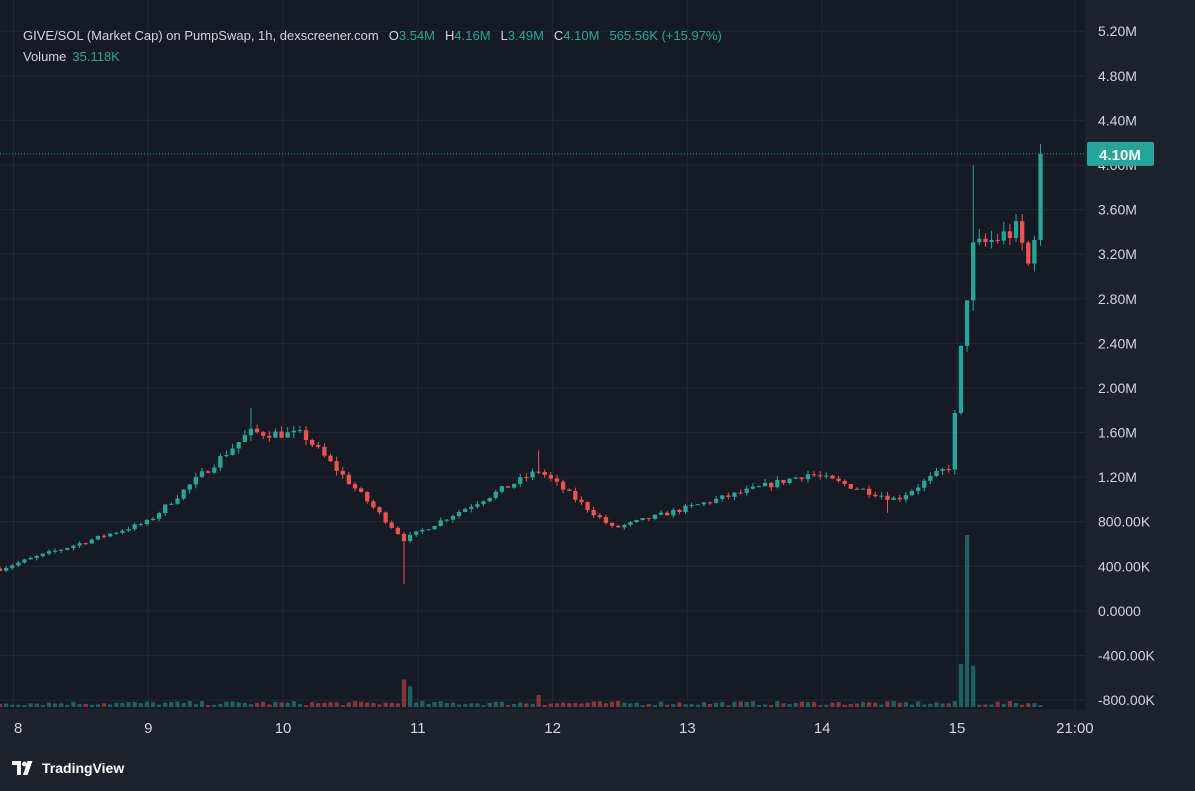 The width and height of the screenshot is (1195, 791). Describe the element at coordinates (283, 728) in the screenshot. I see `time-tick-label: 10` at that location.